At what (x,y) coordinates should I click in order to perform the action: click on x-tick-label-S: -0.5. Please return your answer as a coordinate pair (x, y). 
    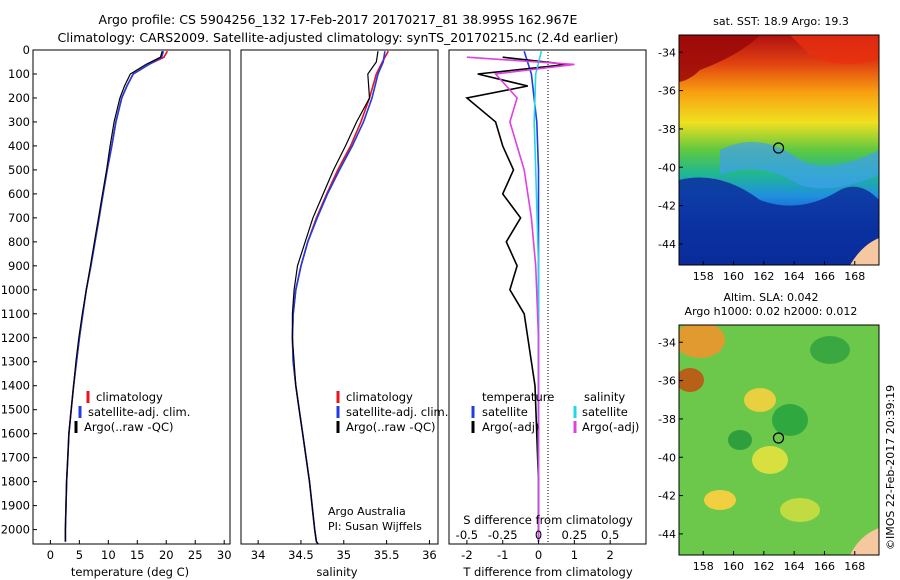
    Looking at the image, I should click on (467, 535).